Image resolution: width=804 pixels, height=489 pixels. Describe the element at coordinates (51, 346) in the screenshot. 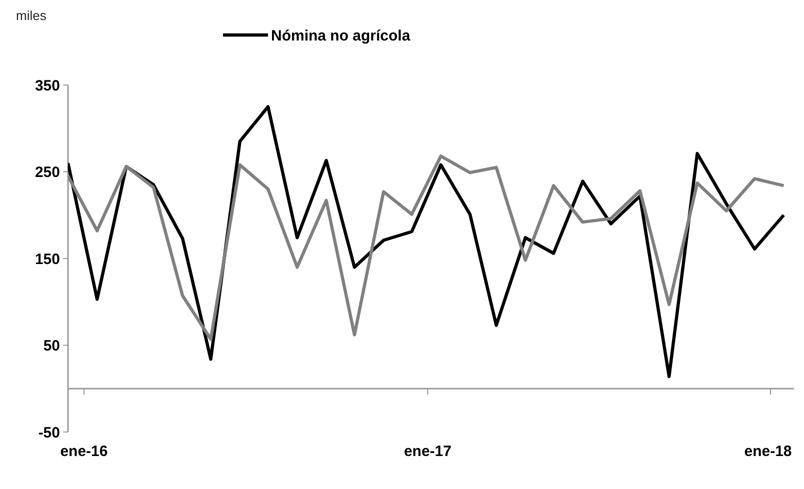

I see `y-tick-label: 50` at that location.